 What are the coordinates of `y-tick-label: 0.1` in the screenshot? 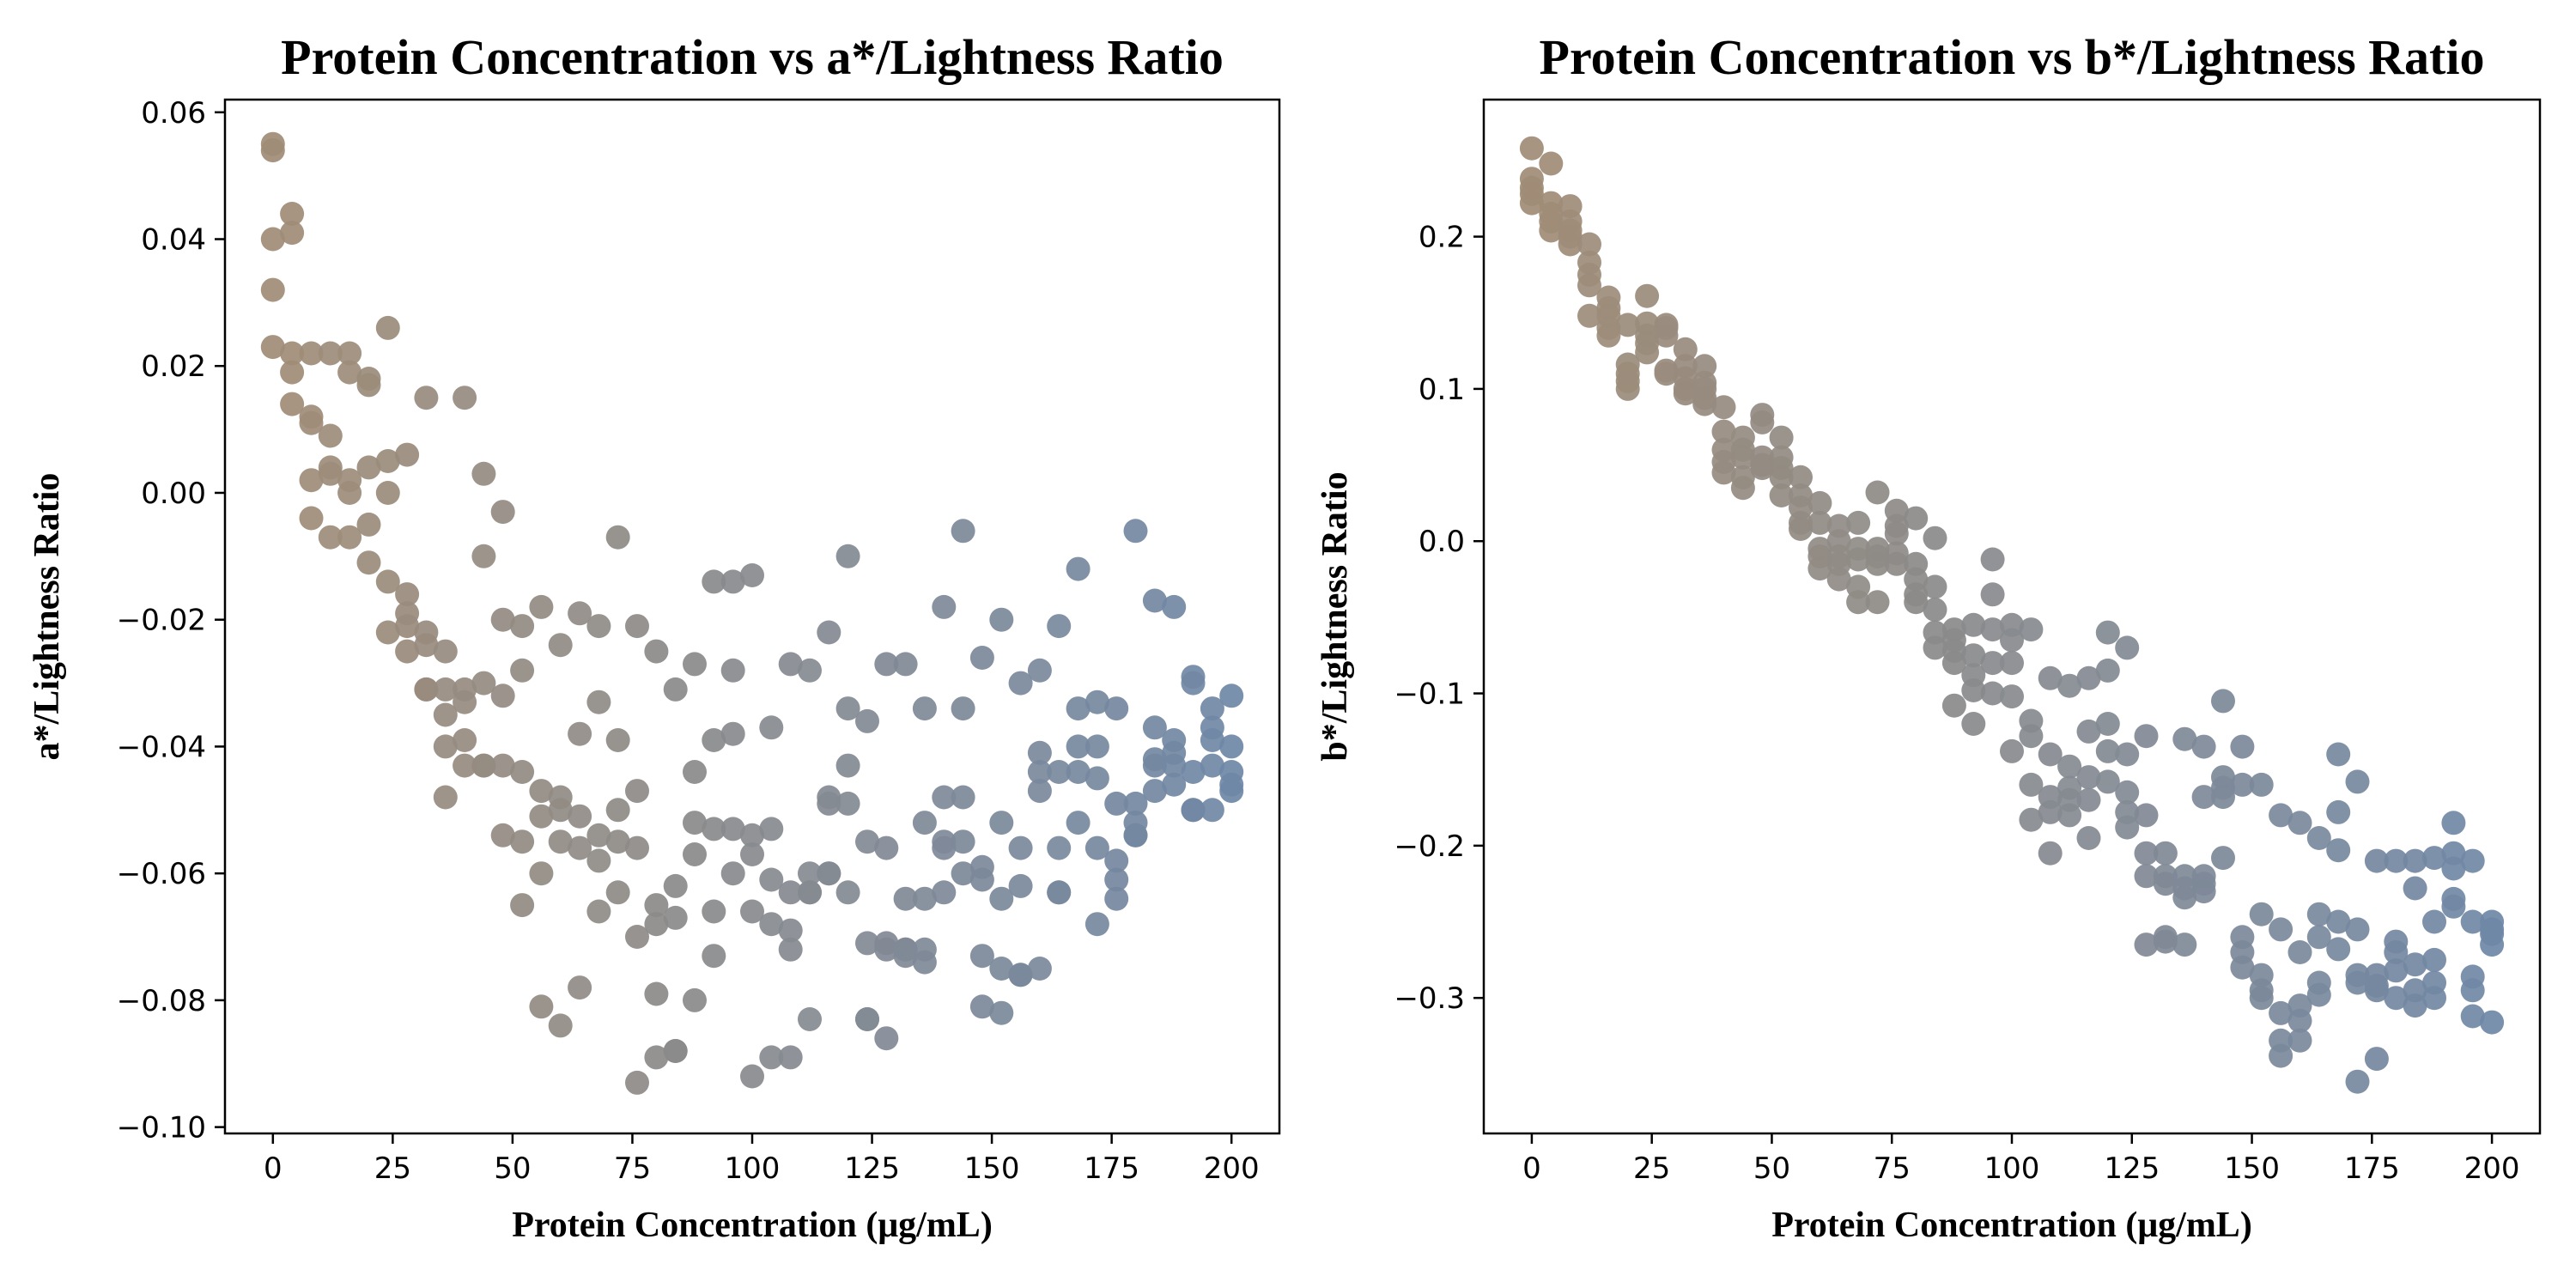 It's located at (1442, 390).